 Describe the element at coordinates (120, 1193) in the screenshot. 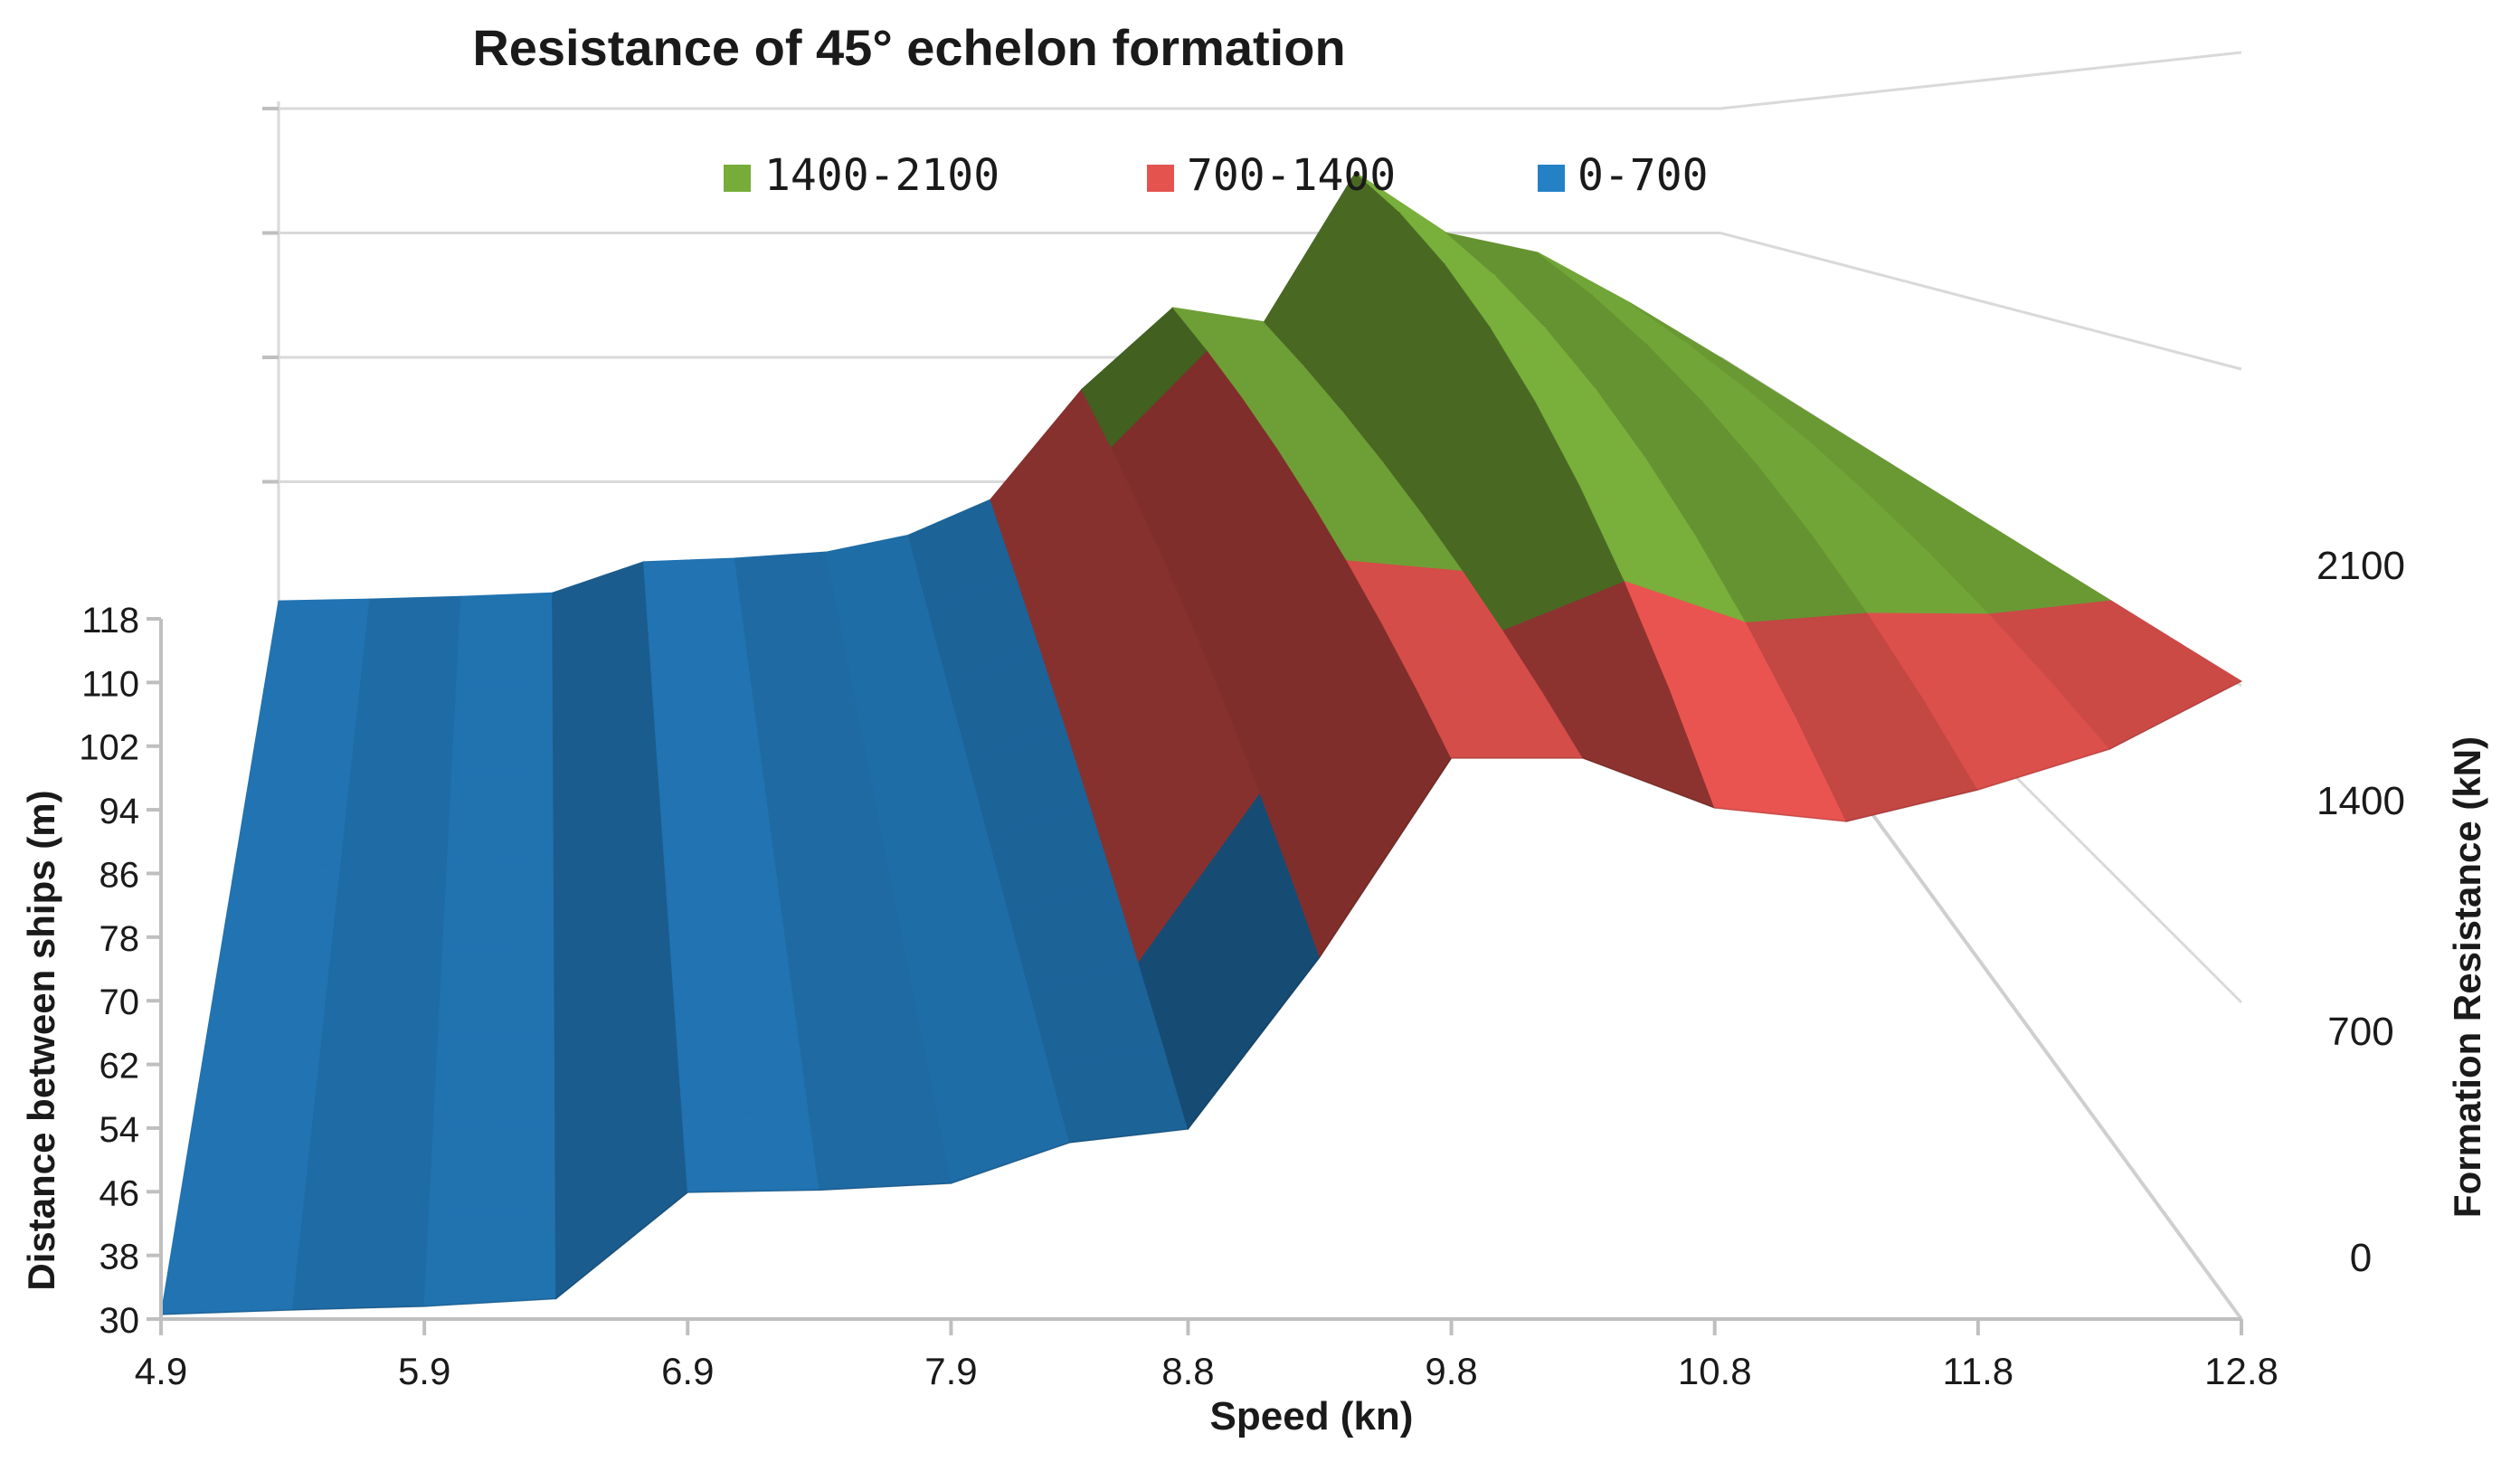

I see `y-tick-label: 46` at that location.